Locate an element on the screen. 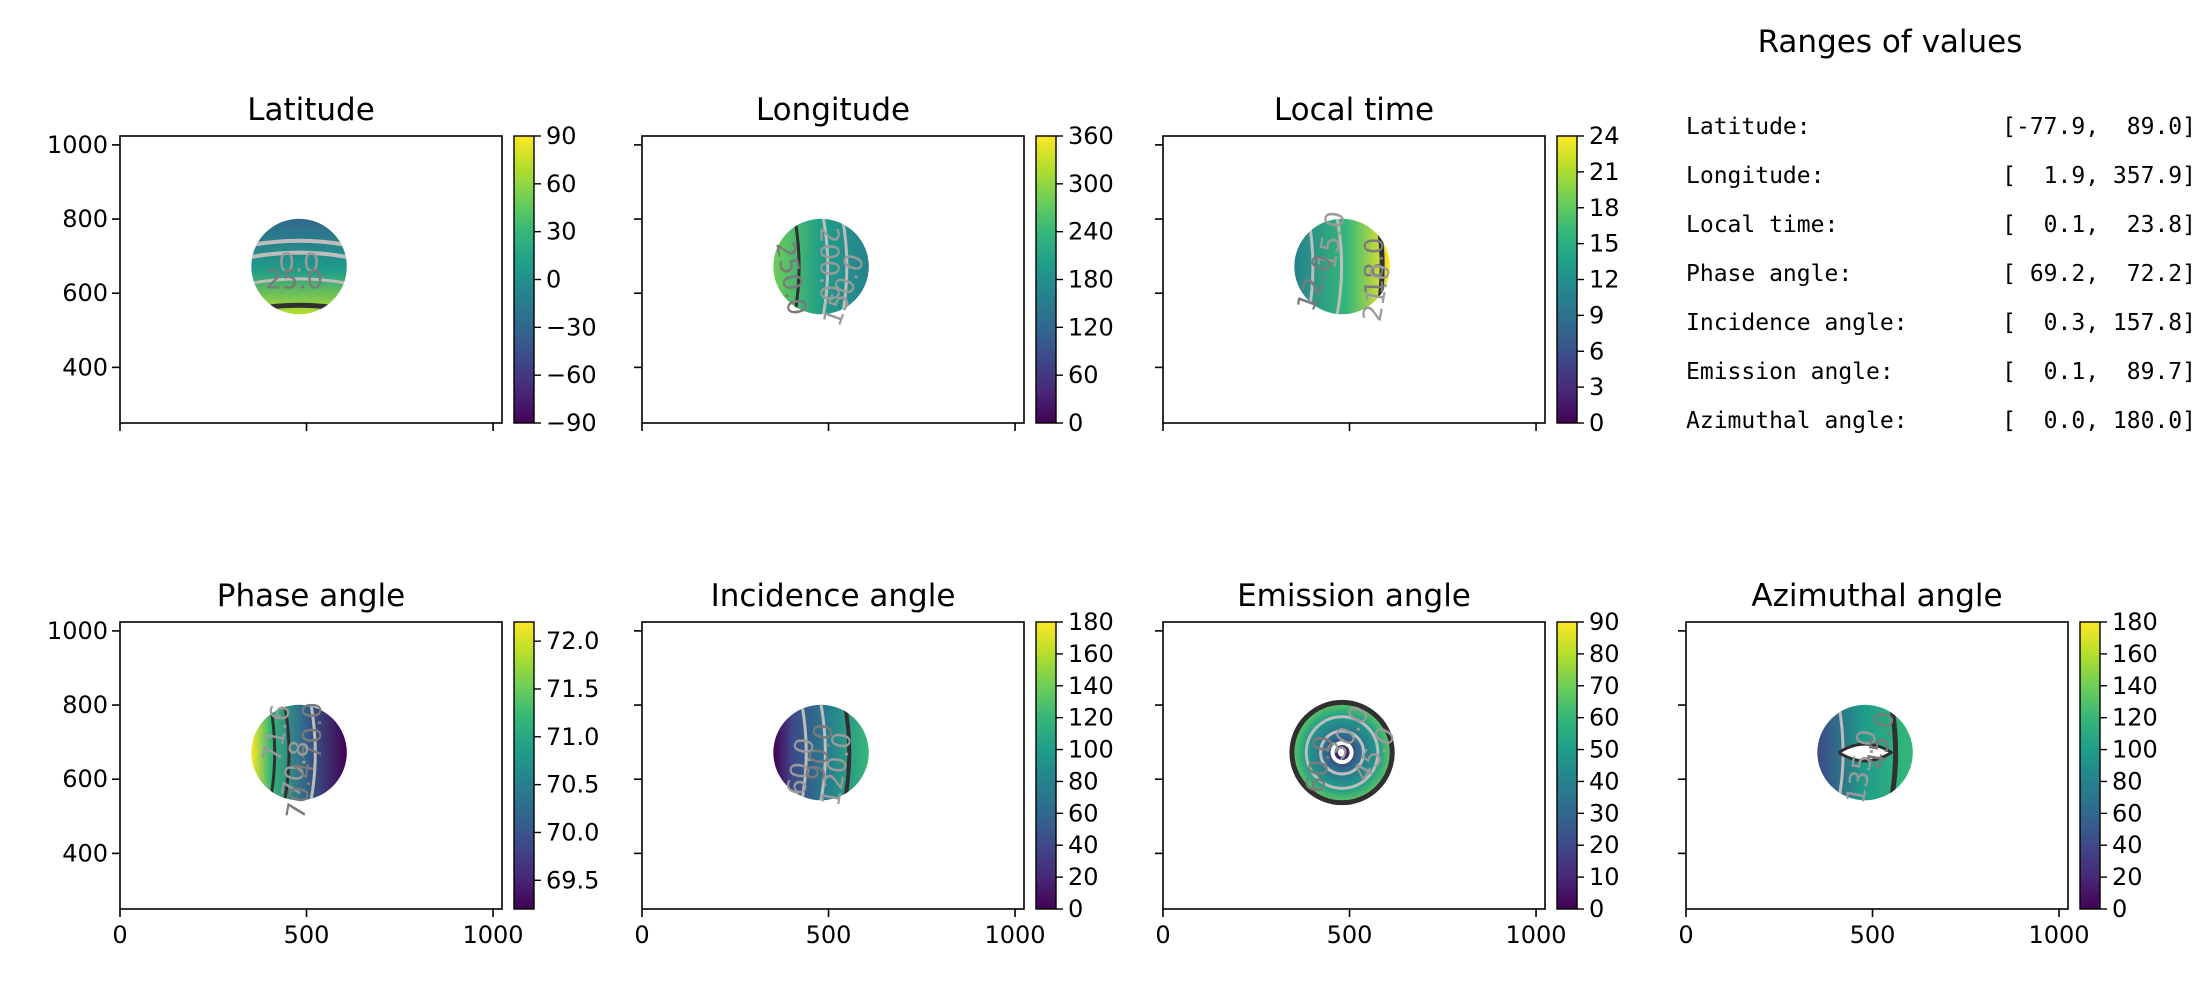 Image resolution: width=2200 pixels, height=1000 pixels. y-tick-label: 400 is located at coordinates (85, 367).